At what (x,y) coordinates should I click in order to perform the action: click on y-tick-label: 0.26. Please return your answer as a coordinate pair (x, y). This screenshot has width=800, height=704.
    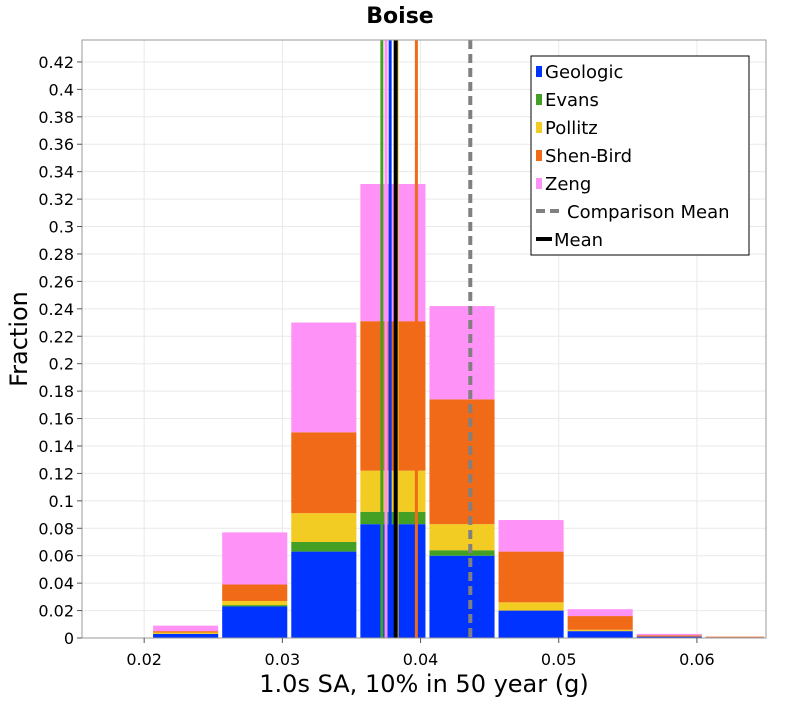
    Looking at the image, I should click on (56, 281).